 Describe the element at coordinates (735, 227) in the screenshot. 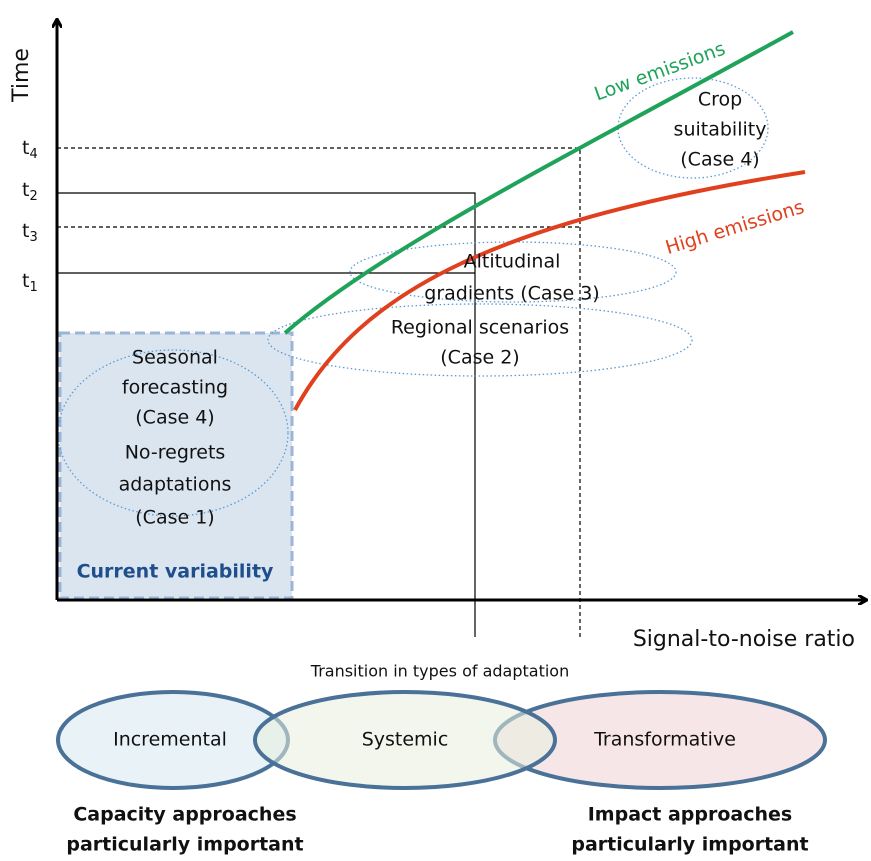

I see `high-emissions-label: High emissions` at that location.